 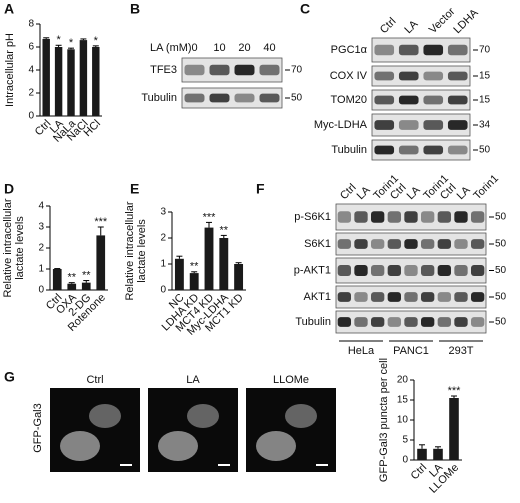 I want to click on x-tick-label: Ctrl, so click(x=419, y=472).